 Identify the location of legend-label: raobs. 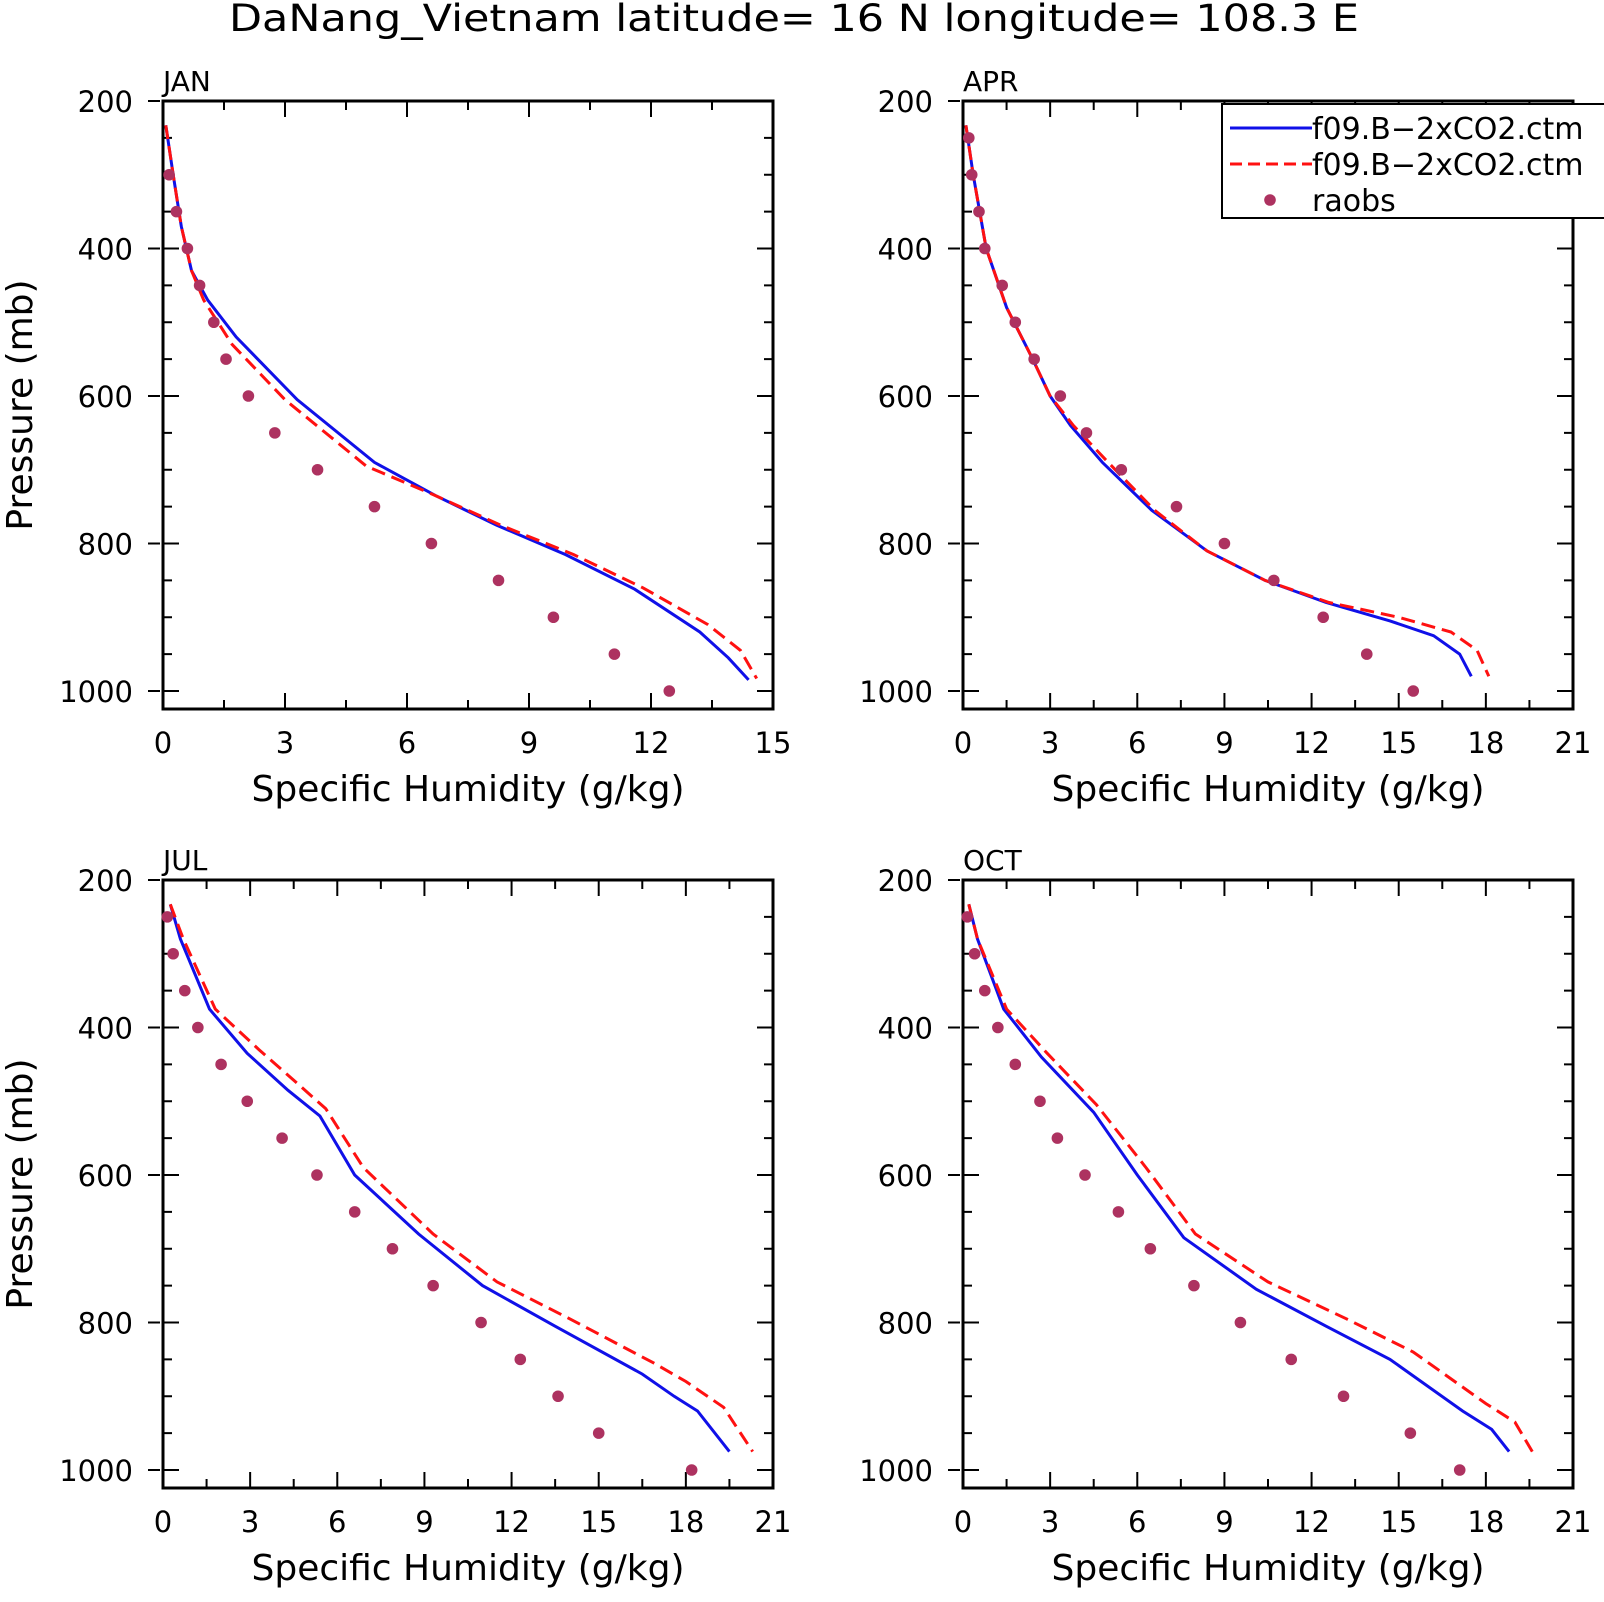
(1354, 201).